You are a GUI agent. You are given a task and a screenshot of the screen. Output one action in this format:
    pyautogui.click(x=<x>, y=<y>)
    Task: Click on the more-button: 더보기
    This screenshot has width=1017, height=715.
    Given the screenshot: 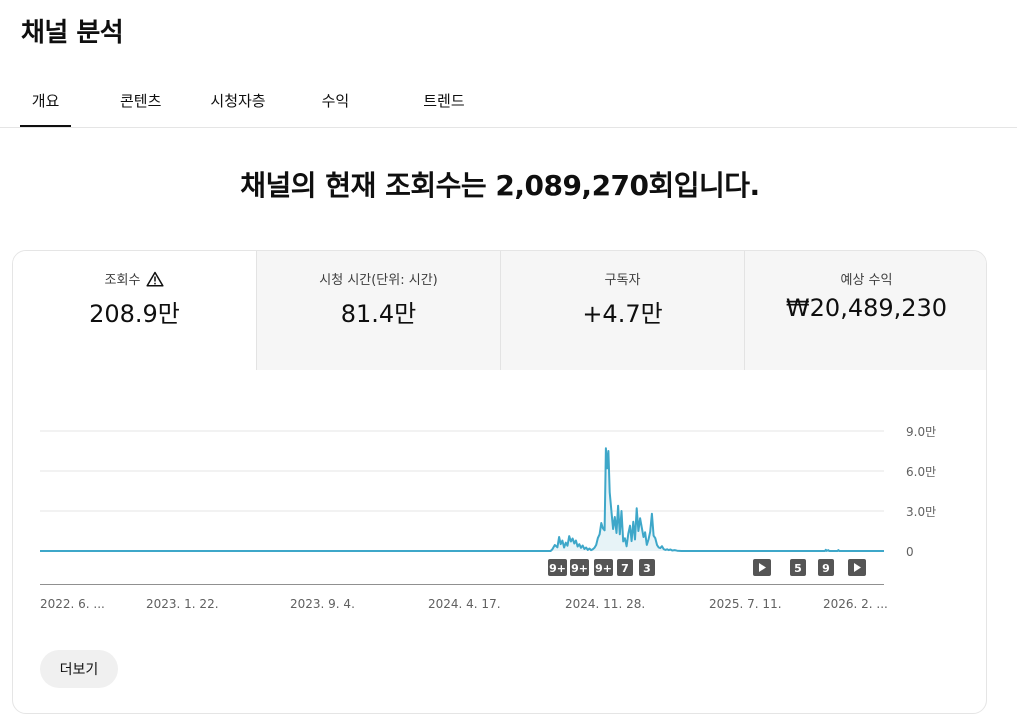 What is the action you would take?
    pyautogui.click(x=79, y=669)
    